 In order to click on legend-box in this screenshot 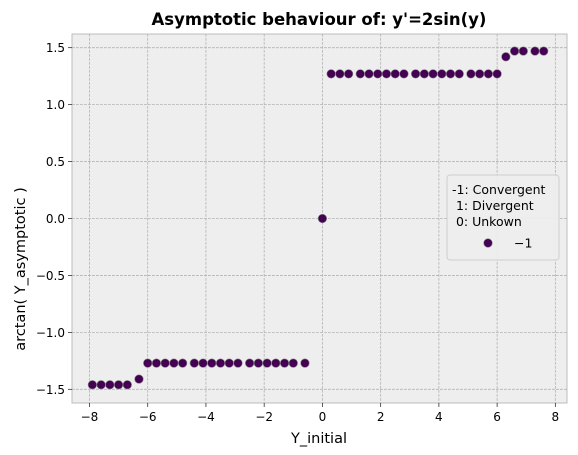, I will do `click(503, 217)`.